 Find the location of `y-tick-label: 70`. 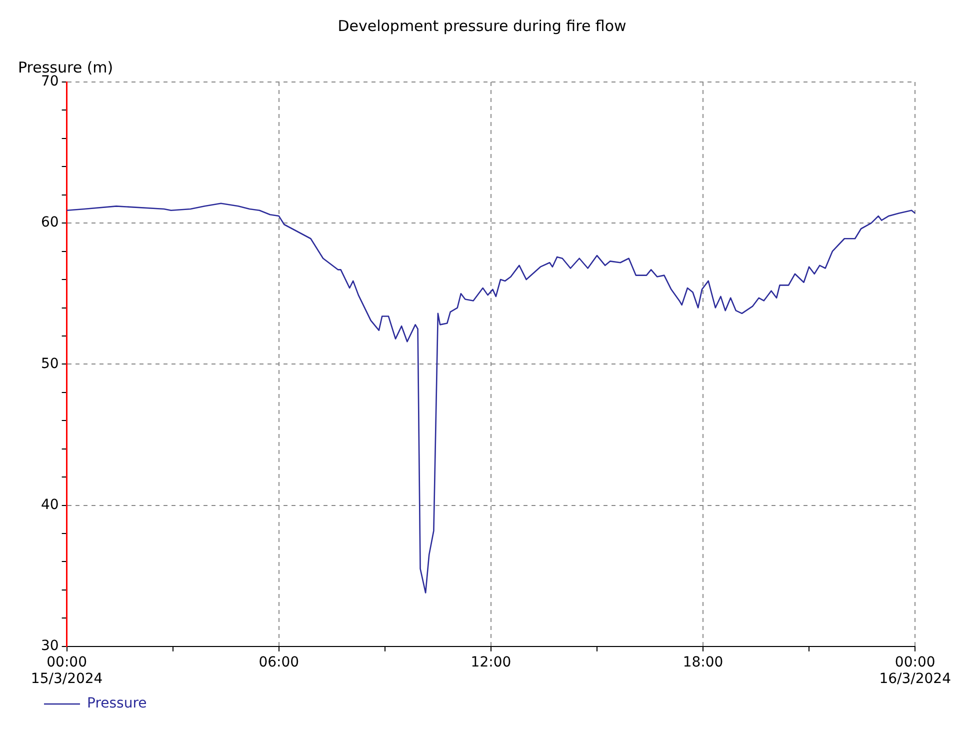

y-tick-label: 70 is located at coordinates (49, 82).